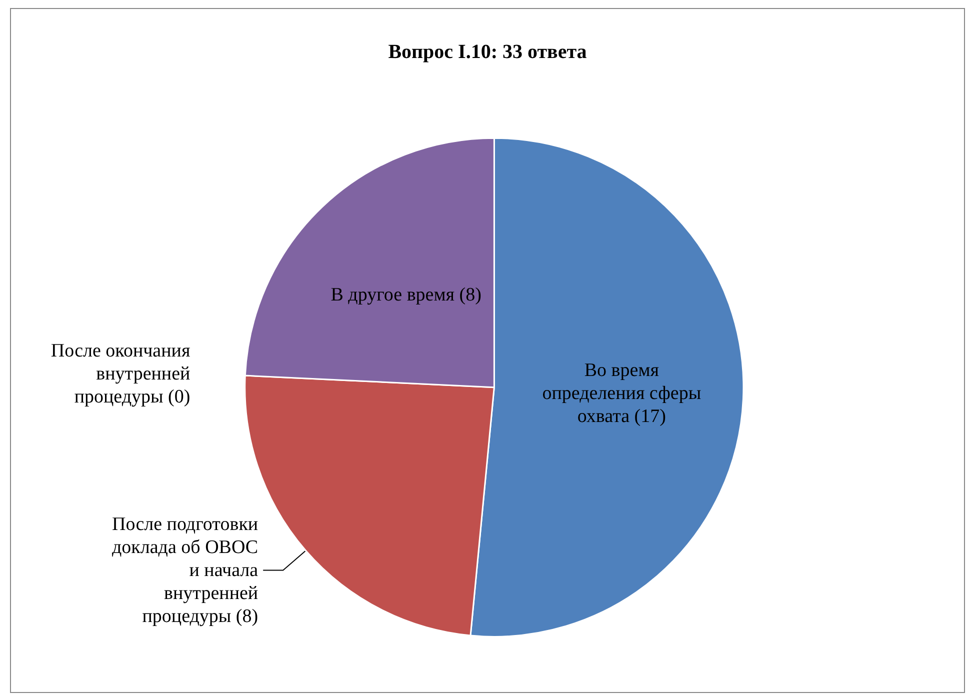 Image resolution: width=967 pixels, height=697 pixels. I want to click on slice-label: Во время определения сферы охвата (17), so click(622, 393).